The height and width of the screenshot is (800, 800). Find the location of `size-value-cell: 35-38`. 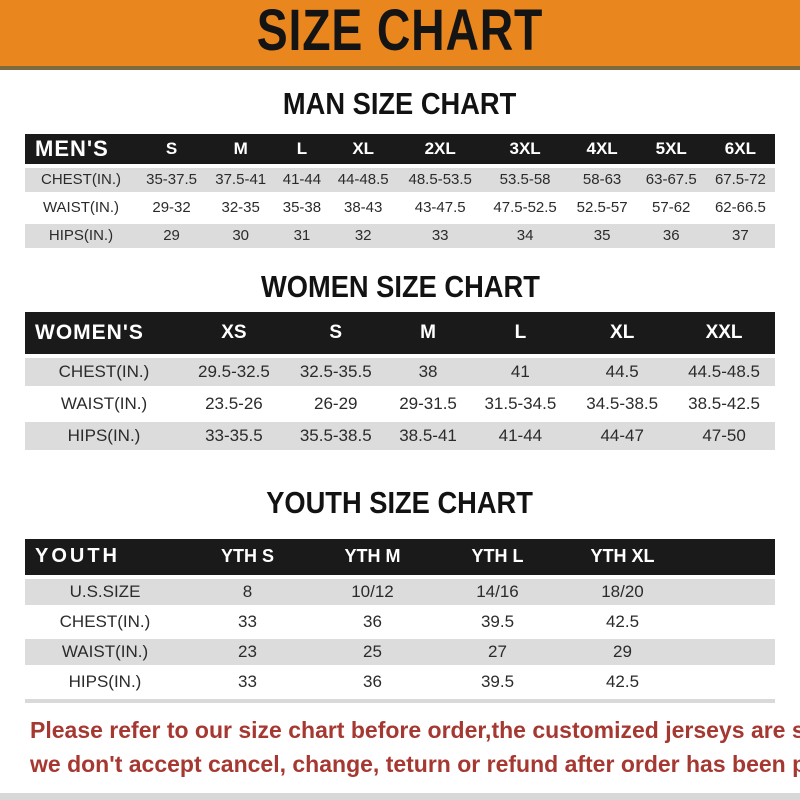

size-value-cell: 35-38 is located at coordinates (302, 207).